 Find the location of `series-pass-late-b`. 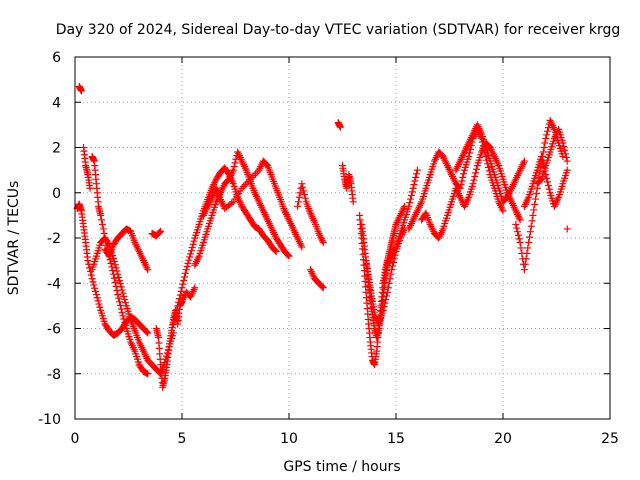

series-pass-late-b is located at coordinates (545, 181).